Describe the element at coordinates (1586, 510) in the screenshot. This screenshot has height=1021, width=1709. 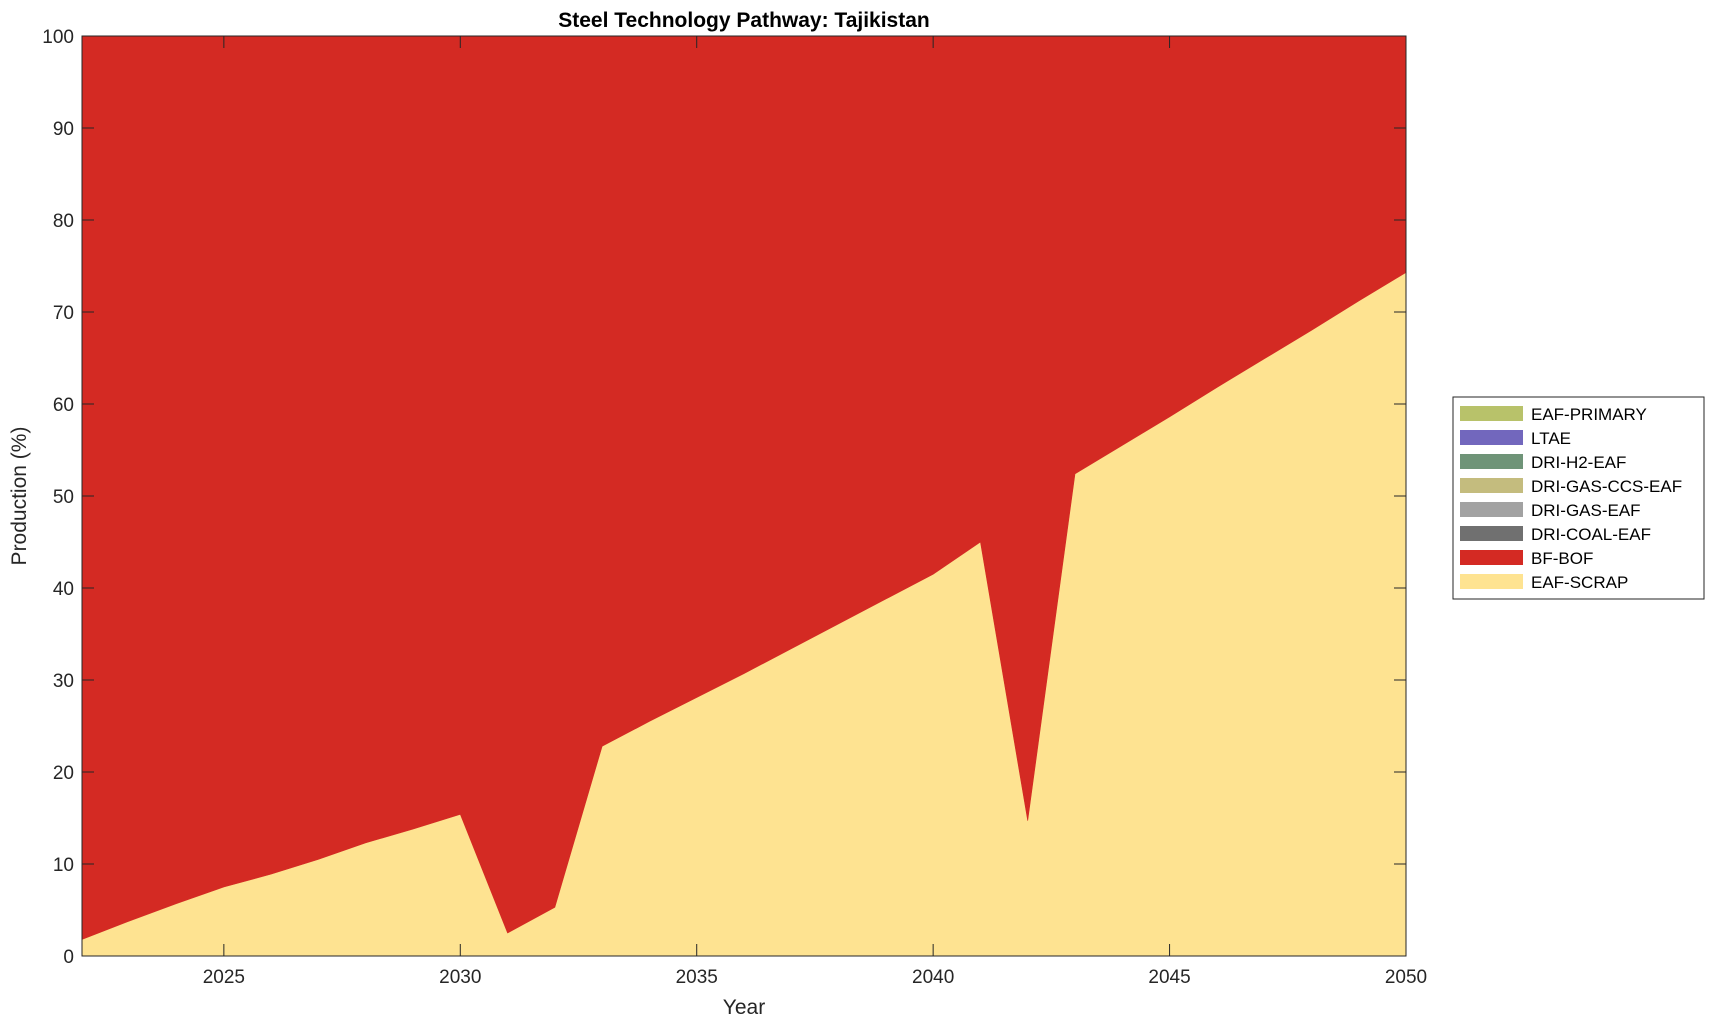
I see `legend-label: DRI-GAS-EAF` at that location.